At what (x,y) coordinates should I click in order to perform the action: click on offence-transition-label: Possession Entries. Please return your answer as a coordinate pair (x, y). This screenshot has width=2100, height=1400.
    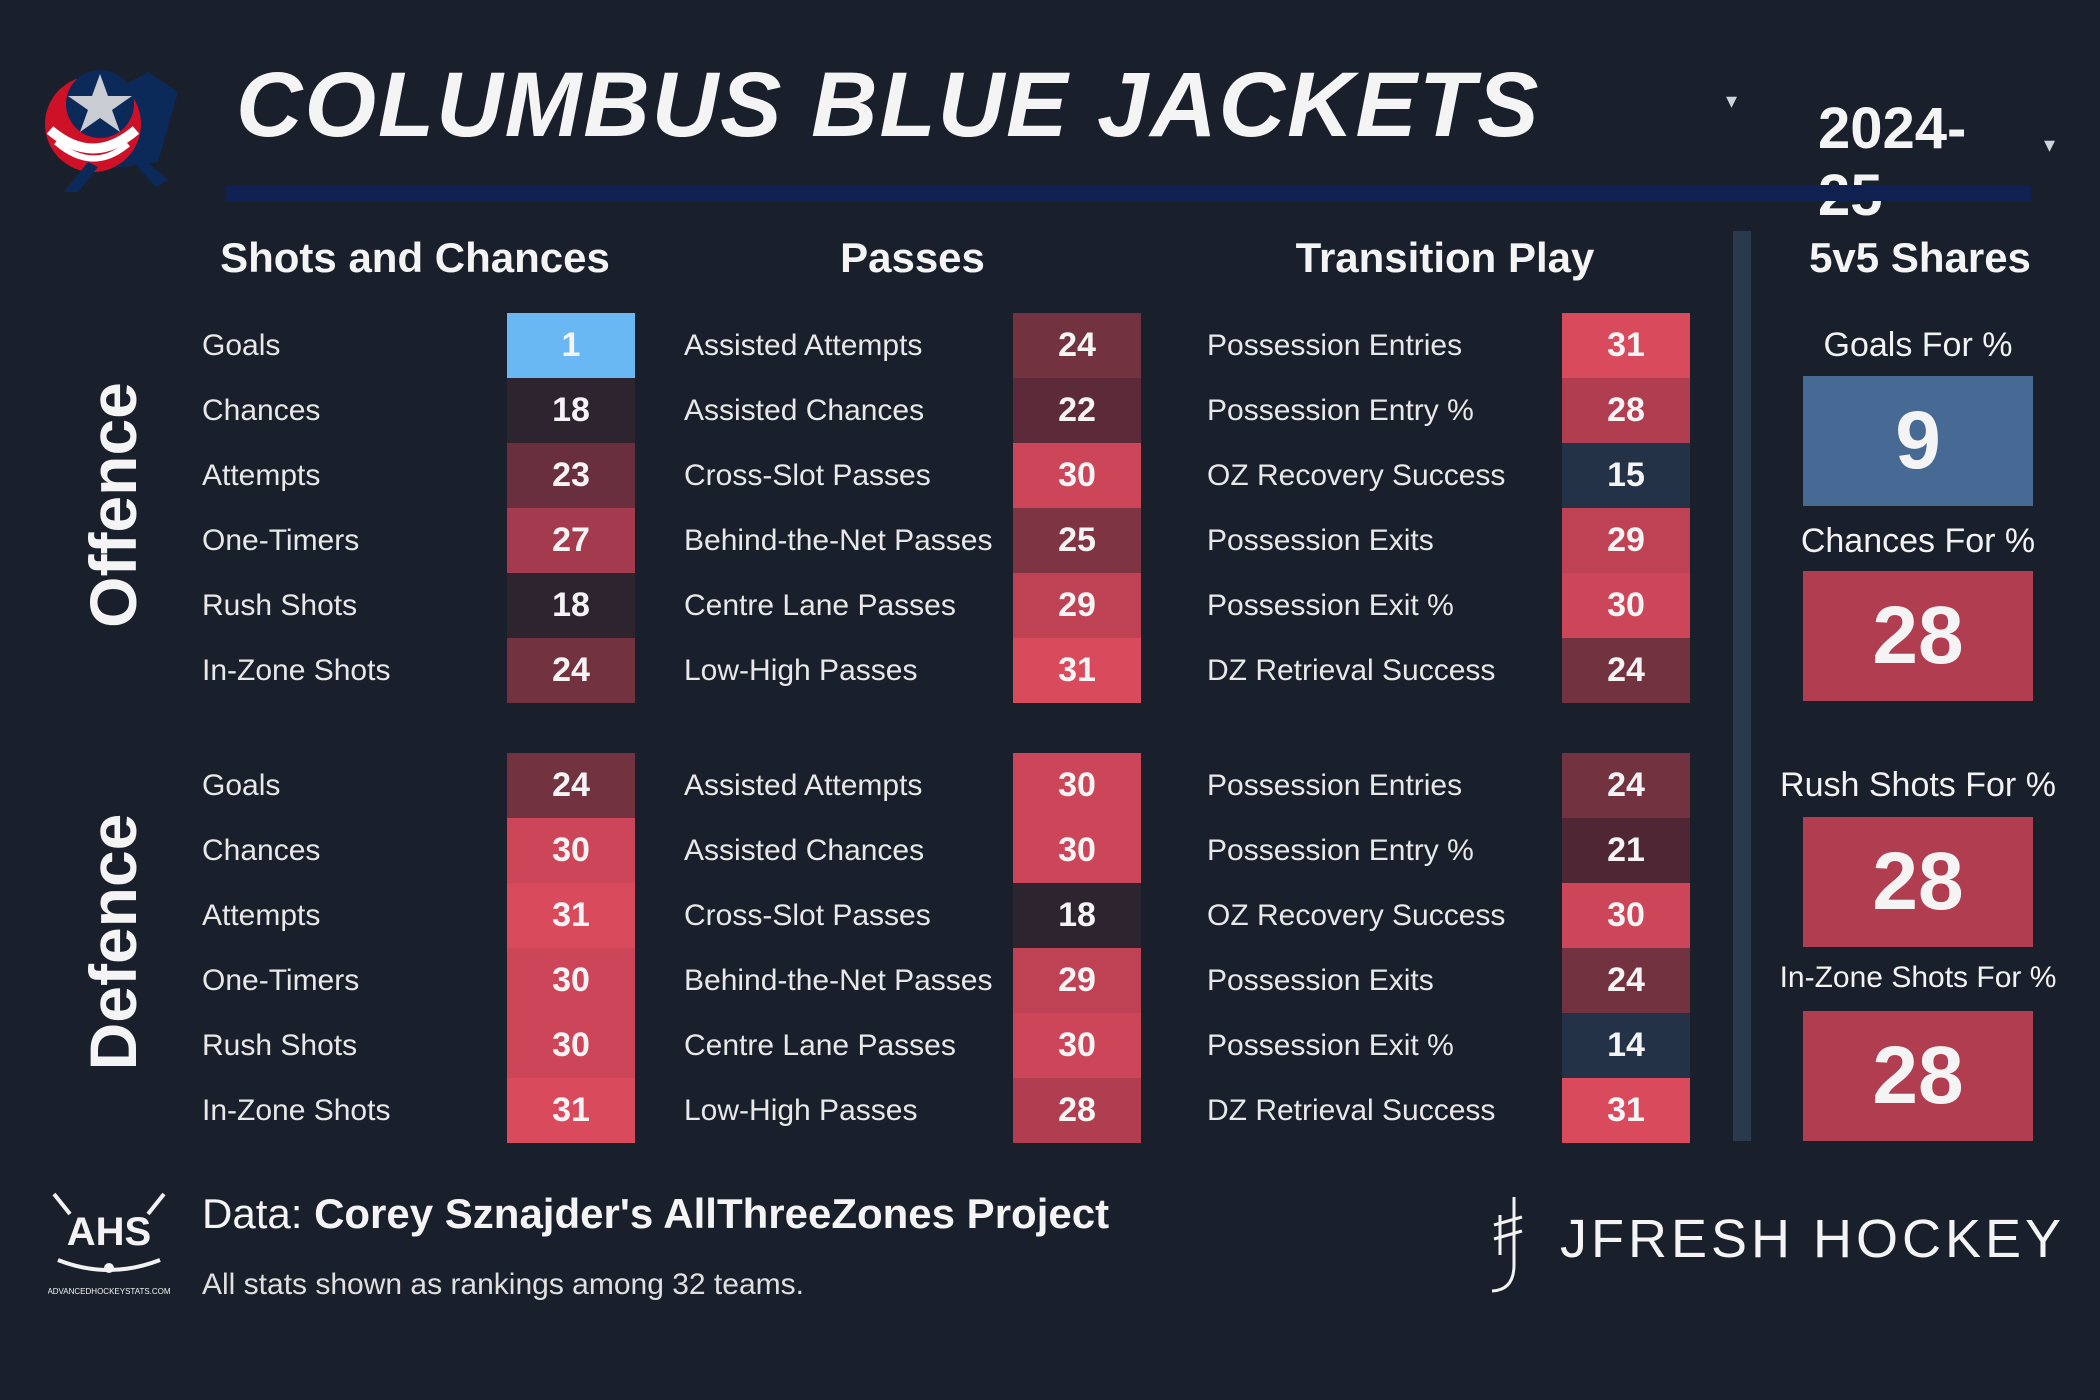
    Looking at the image, I should click on (1335, 345).